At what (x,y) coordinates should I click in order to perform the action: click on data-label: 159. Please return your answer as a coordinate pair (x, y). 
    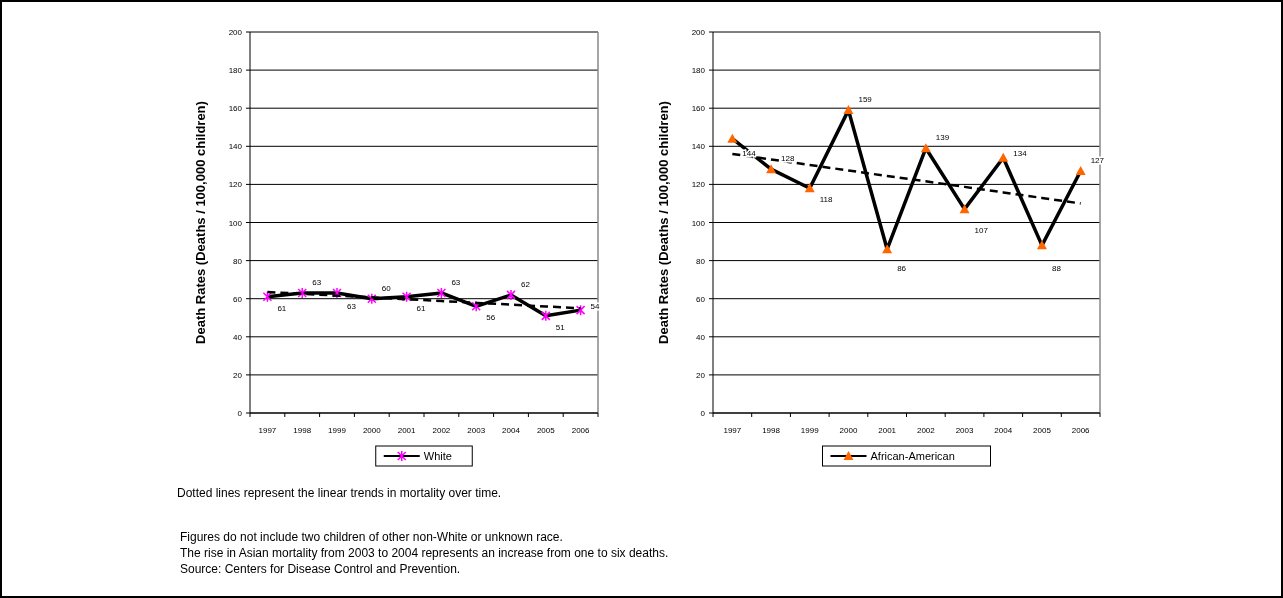
    Looking at the image, I should click on (865, 100).